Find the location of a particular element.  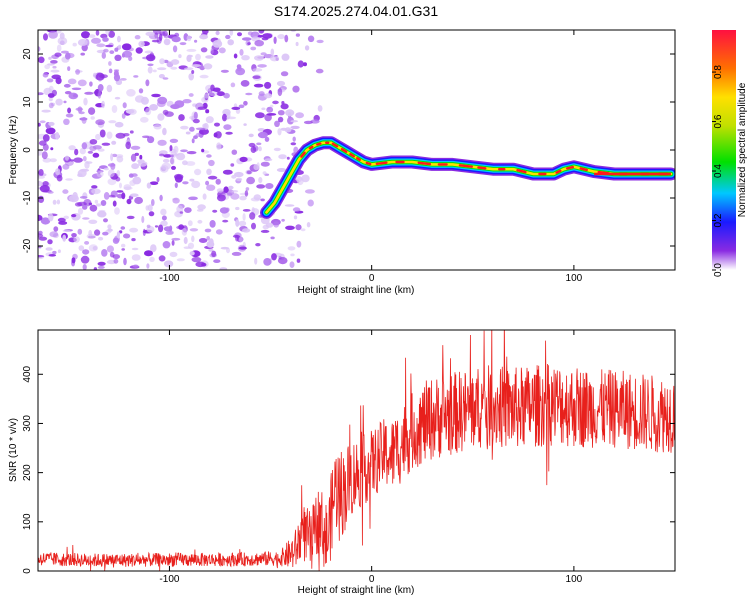

y-tick-label: 0 is located at coordinates (27, 571).